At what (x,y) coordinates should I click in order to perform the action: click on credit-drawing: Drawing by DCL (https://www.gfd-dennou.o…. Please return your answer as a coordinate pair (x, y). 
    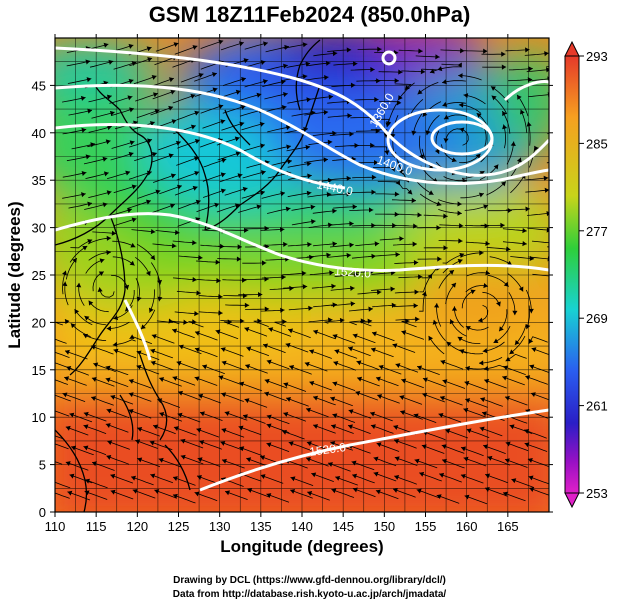
    Looking at the image, I should click on (309, 580).